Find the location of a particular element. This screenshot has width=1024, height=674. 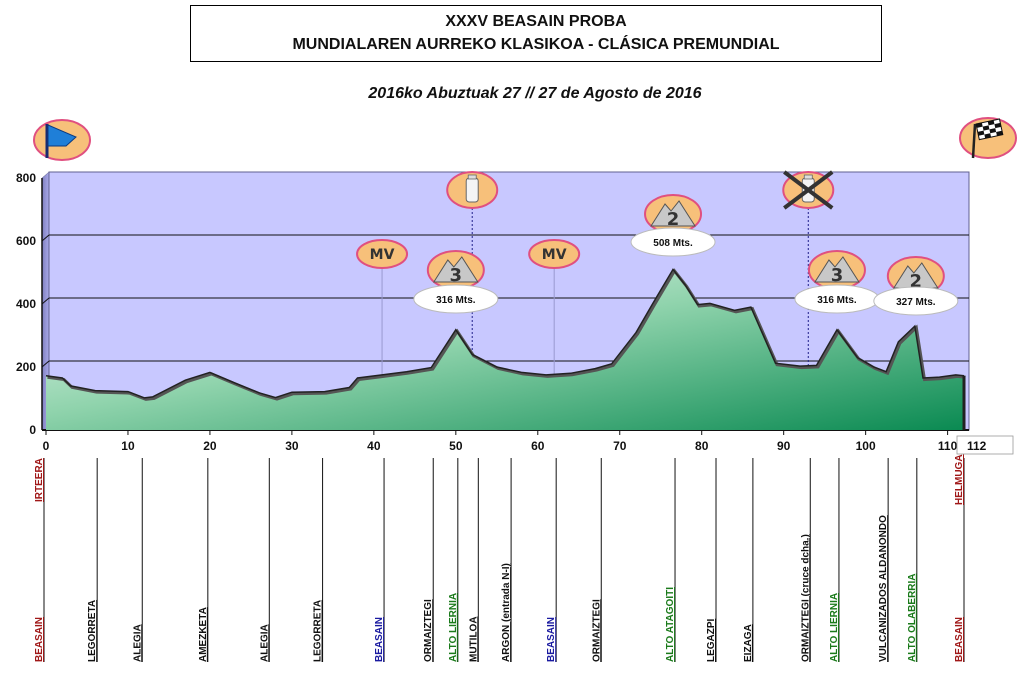

x-tick-label: 30 is located at coordinates (292, 446).